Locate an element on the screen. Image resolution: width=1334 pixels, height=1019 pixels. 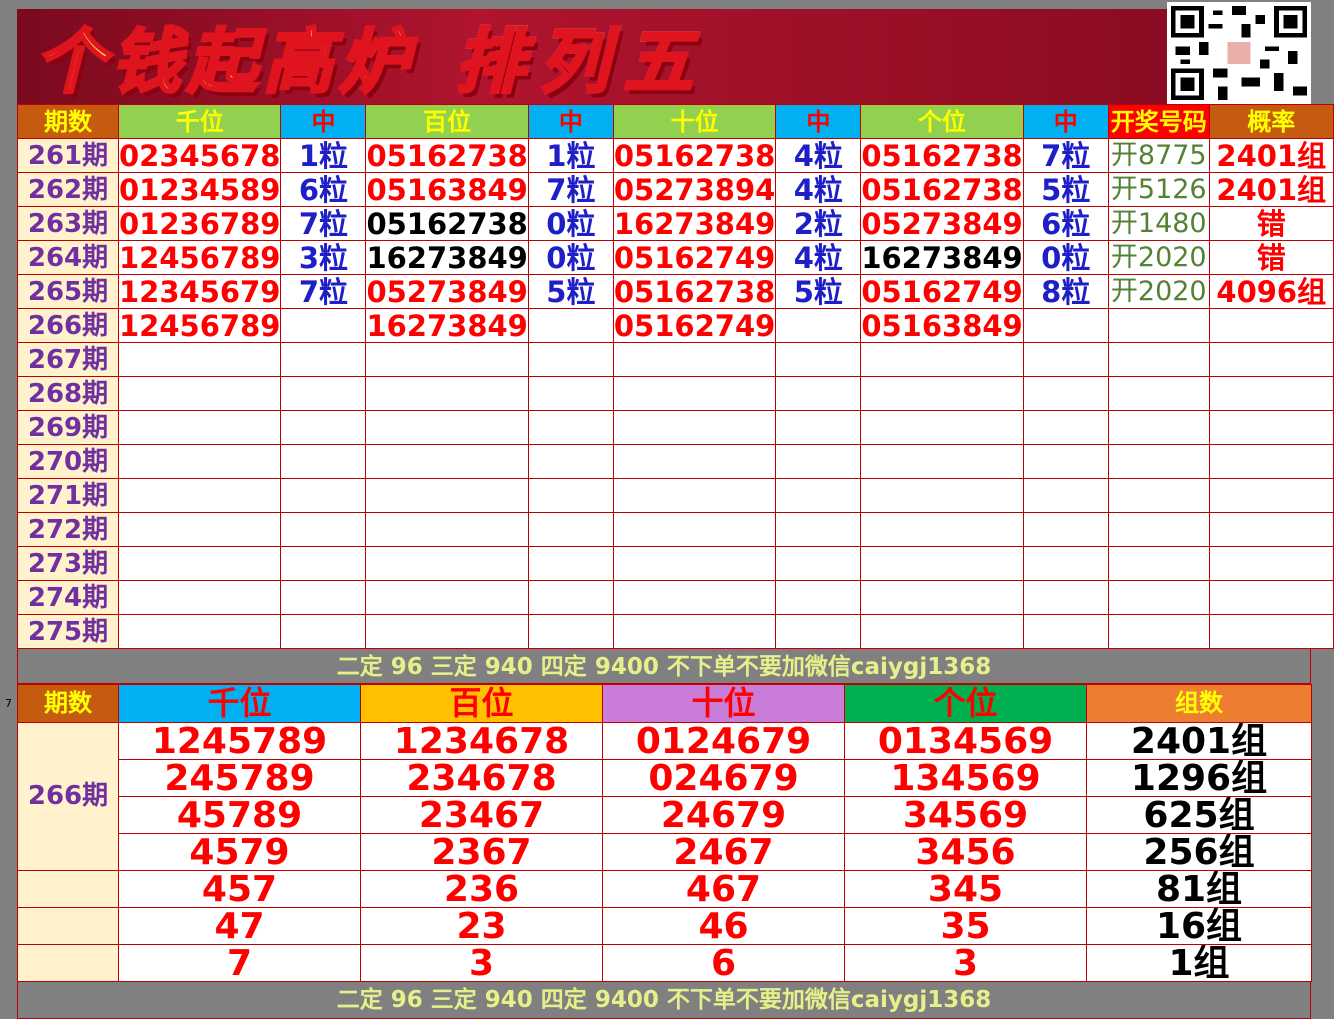
header-cell: 组数 is located at coordinates (1199, 703).